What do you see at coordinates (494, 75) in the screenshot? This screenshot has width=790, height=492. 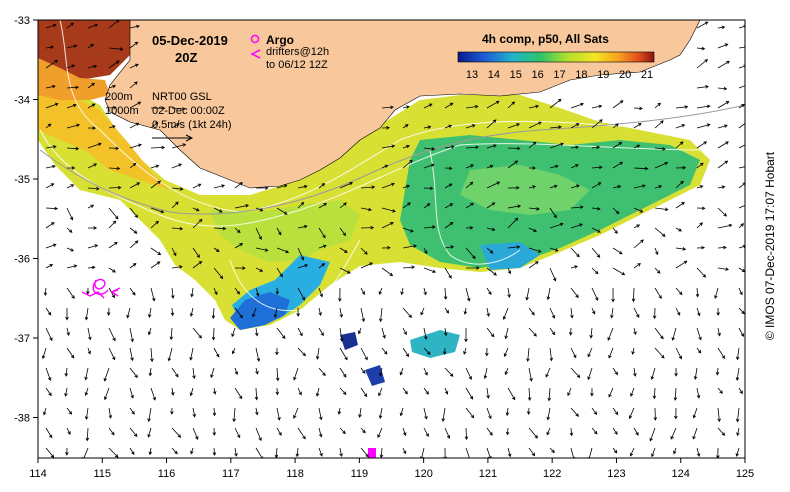 I see `colorbar-tick-label: 14` at bounding box center [494, 75].